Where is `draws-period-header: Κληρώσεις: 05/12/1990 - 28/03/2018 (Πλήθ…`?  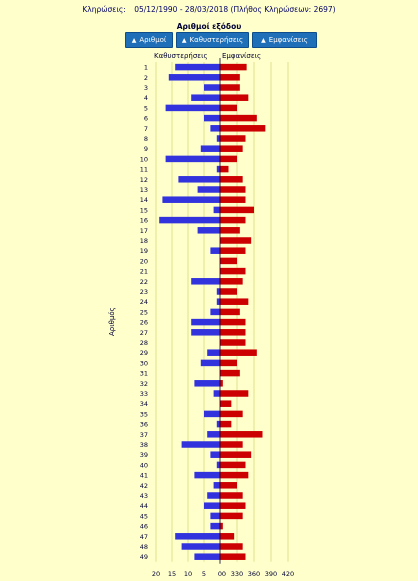 draws-period-header: Κληρώσεις: 05/12/1990 - 28/03/2018 (Πλήθ… is located at coordinates (209, 9).